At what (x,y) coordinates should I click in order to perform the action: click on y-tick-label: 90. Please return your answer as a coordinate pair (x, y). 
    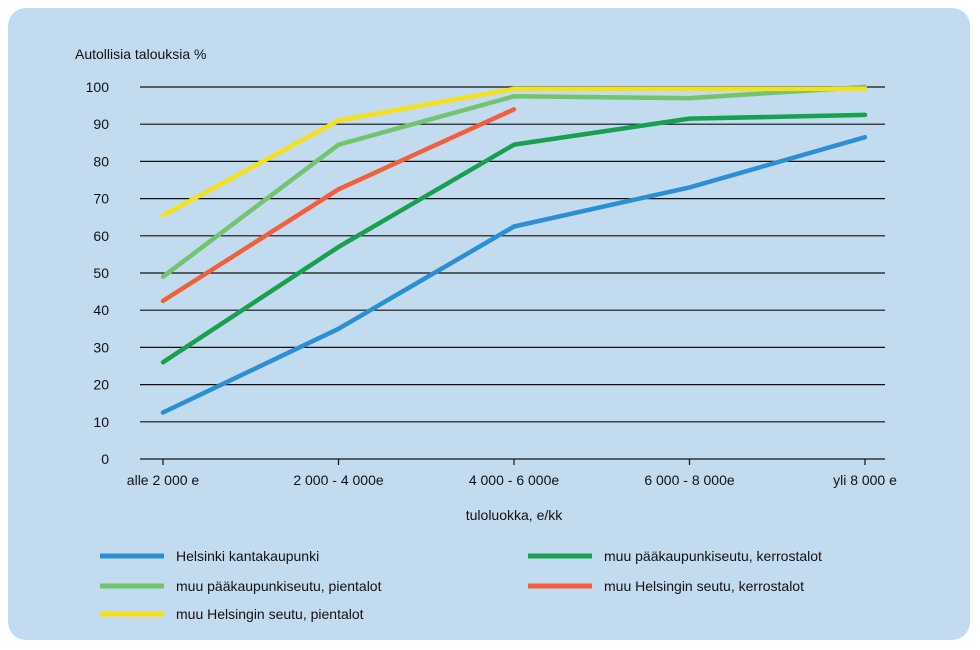
    Looking at the image, I should click on (101, 124).